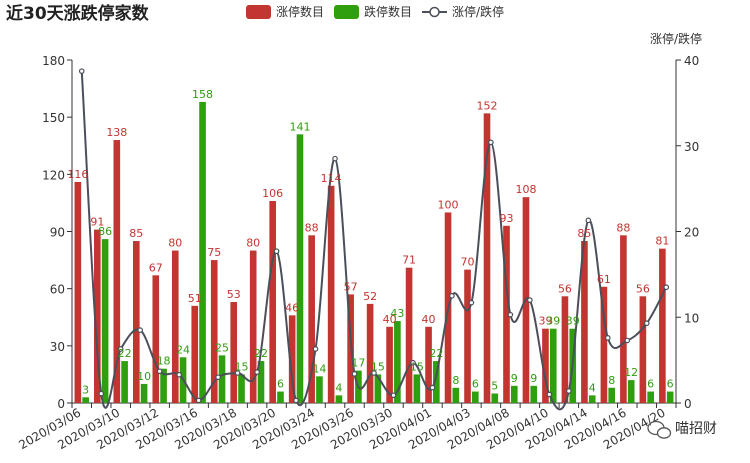 The image size is (750, 463). What do you see at coordinates (61, 404) in the screenshot?
I see `y-left-tick-label: 0` at bounding box center [61, 404].